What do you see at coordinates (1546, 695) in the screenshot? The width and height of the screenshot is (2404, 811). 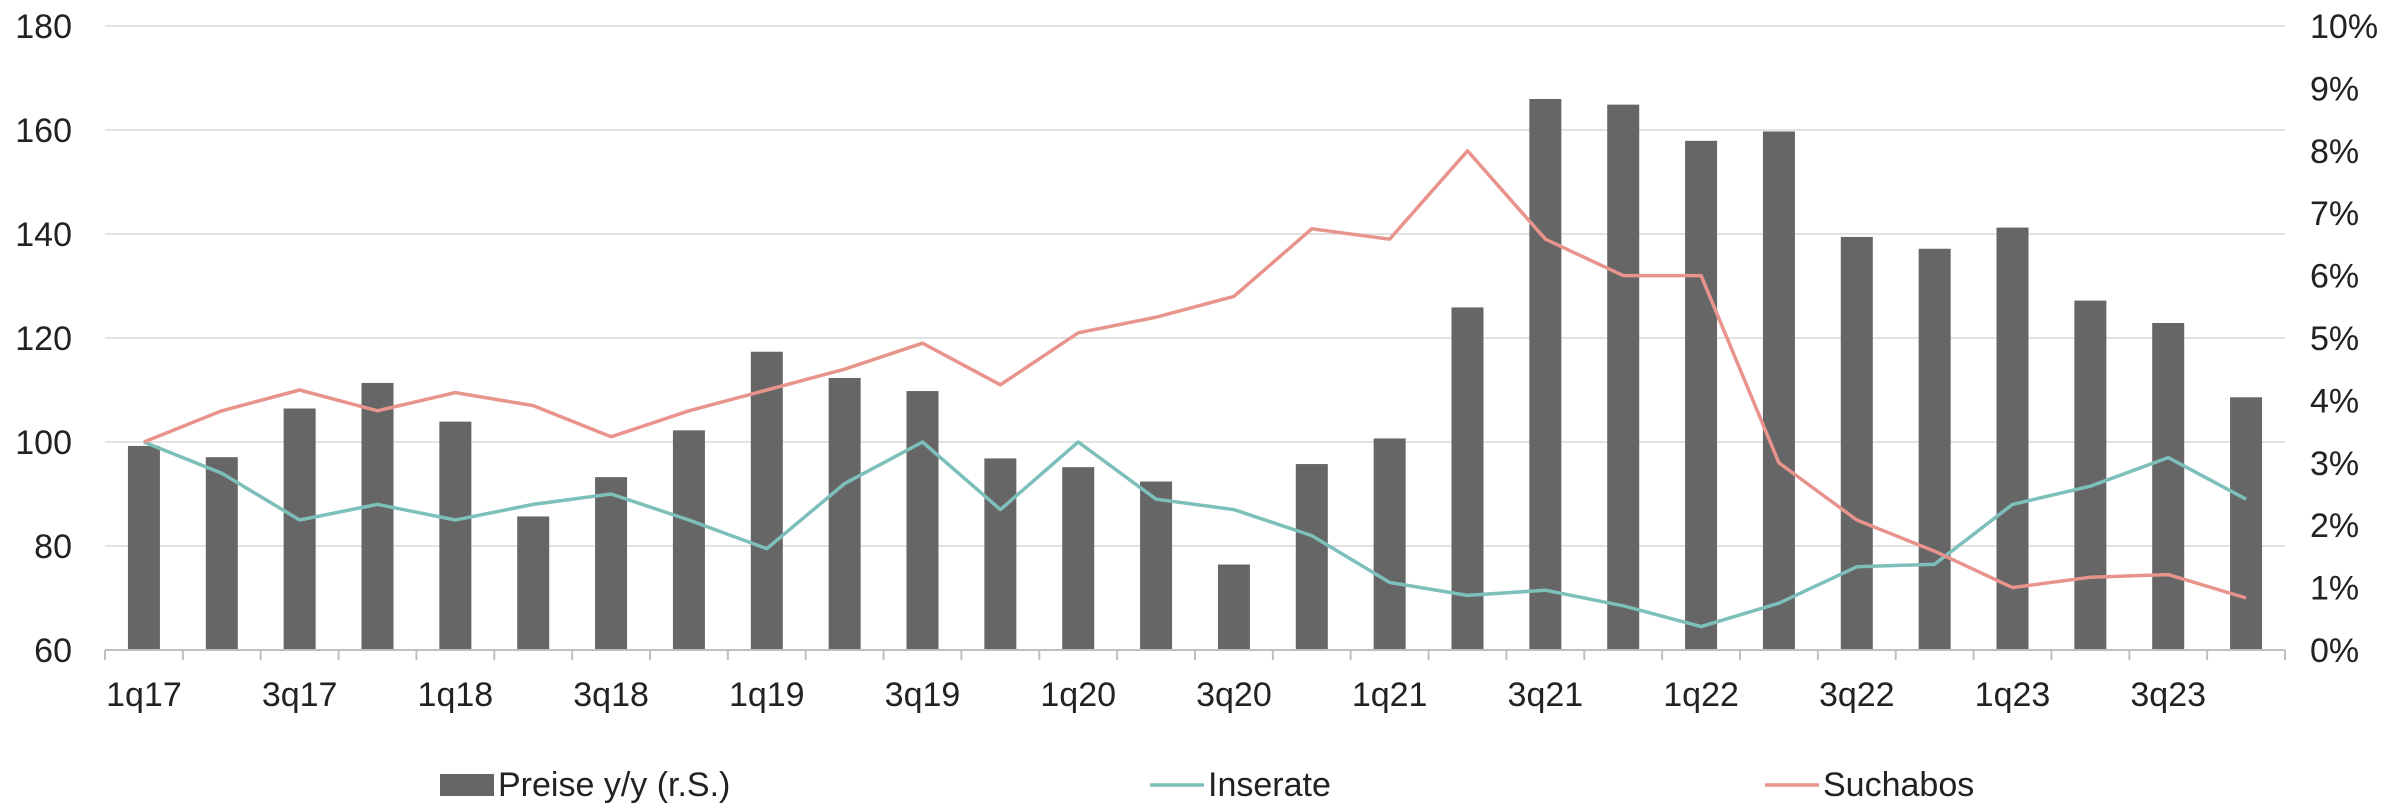 I see `x-tick-label: 3q21` at bounding box center [1546, 695].